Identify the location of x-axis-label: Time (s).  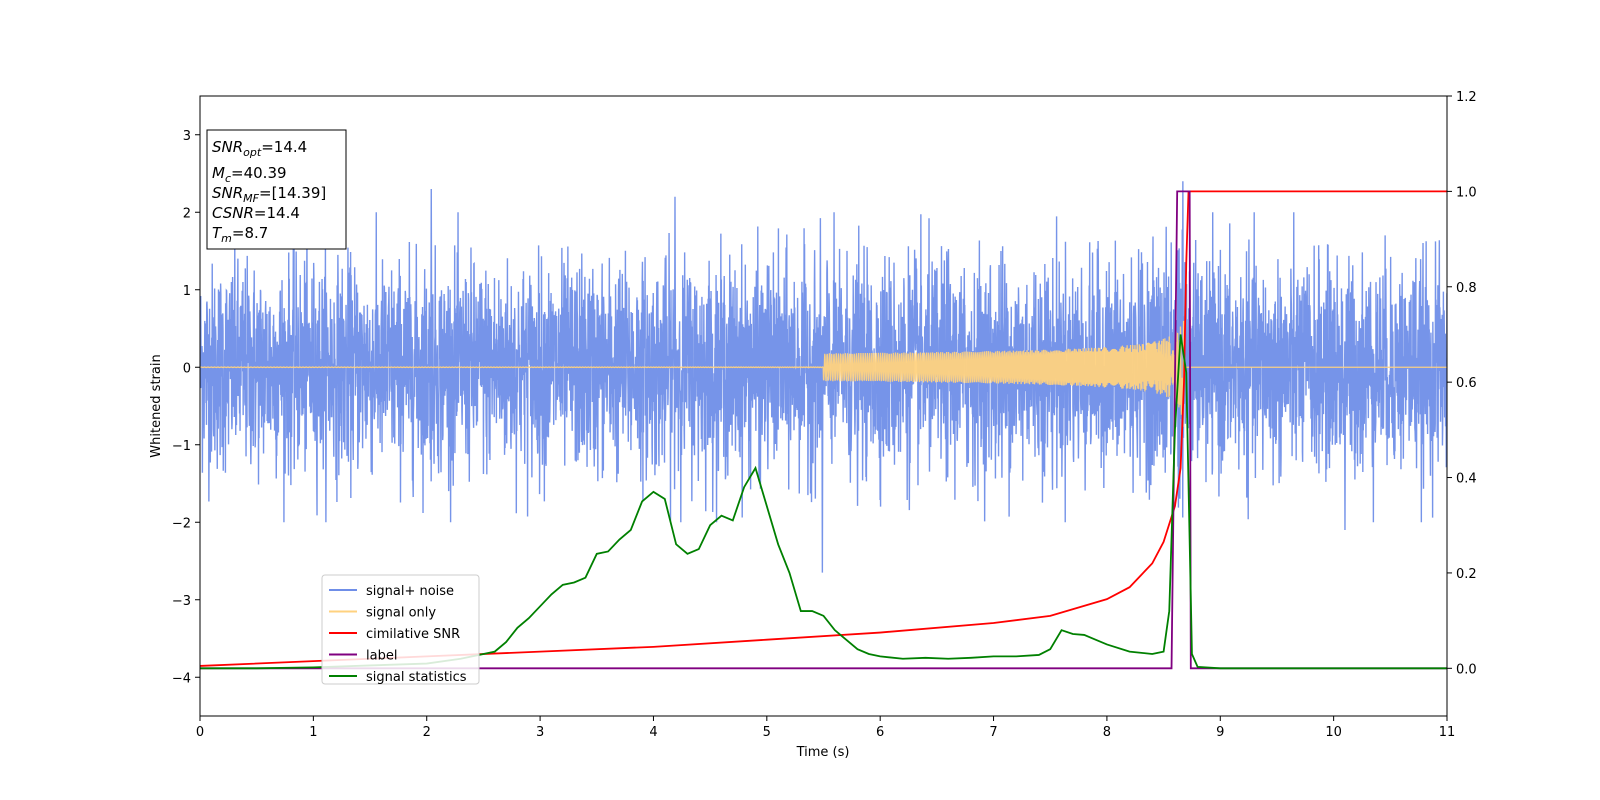
(823, 752).